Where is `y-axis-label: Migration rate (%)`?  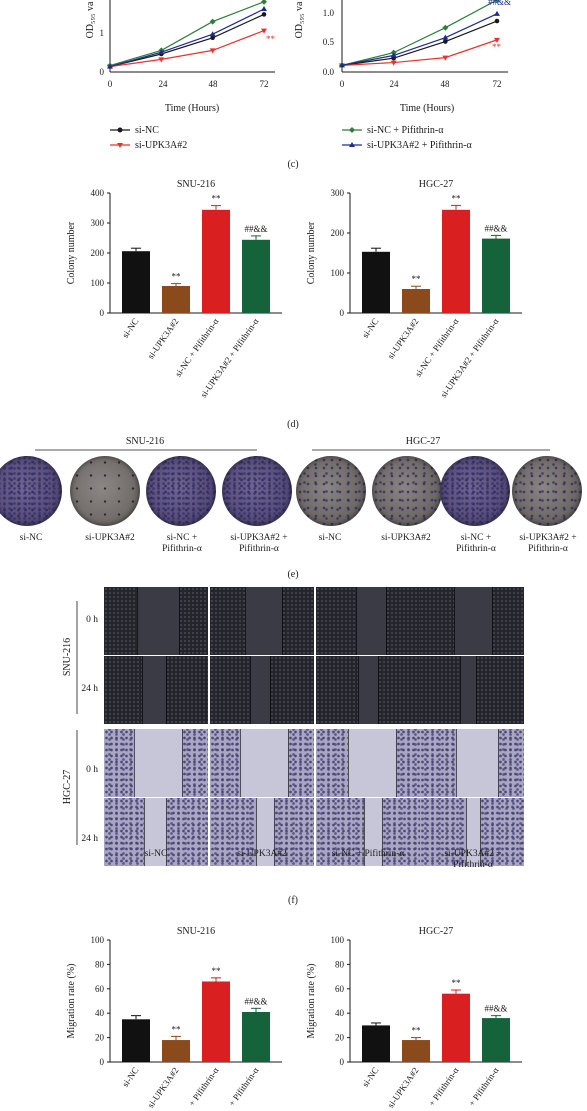 y-axis-label: Migration rate (%) is located at coordinates (71, 1001).